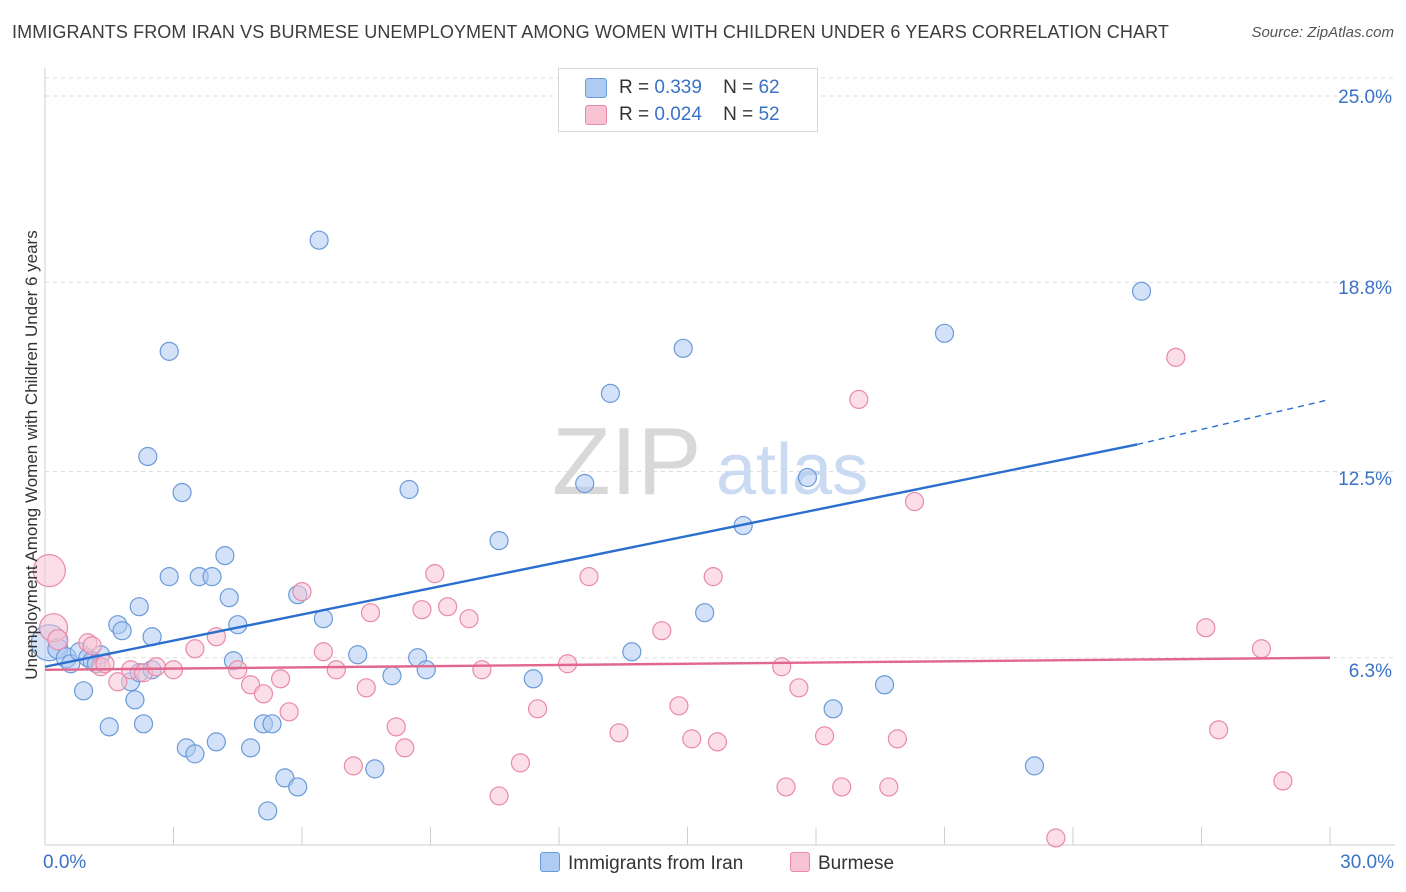 Image resolution: width=1406 pixels, height=892 pixels. I want to click on iran-r-label: R =, so click(634, 87).